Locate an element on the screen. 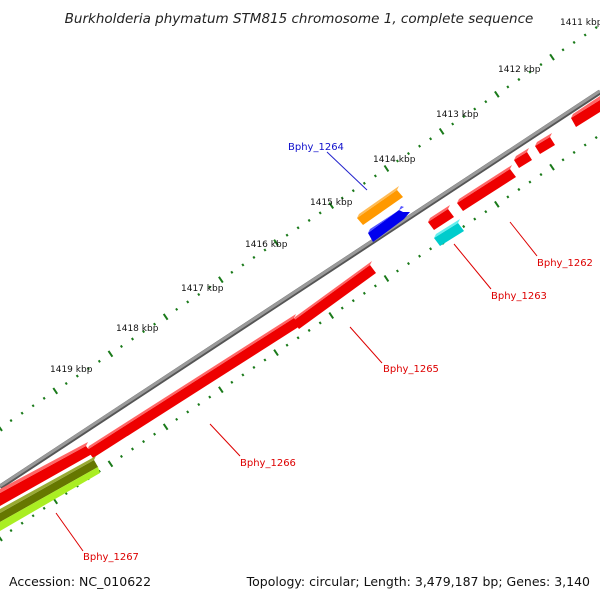 The height and width of the screenshot is (600, 600). label-bphy-1262: Bphy_1262 is located at coordinates (565, 263).